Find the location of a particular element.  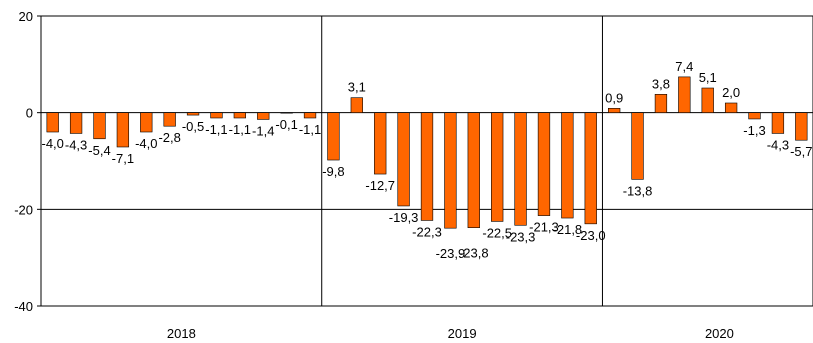

data-label: 7,4 is located at coordinates (684, 66).